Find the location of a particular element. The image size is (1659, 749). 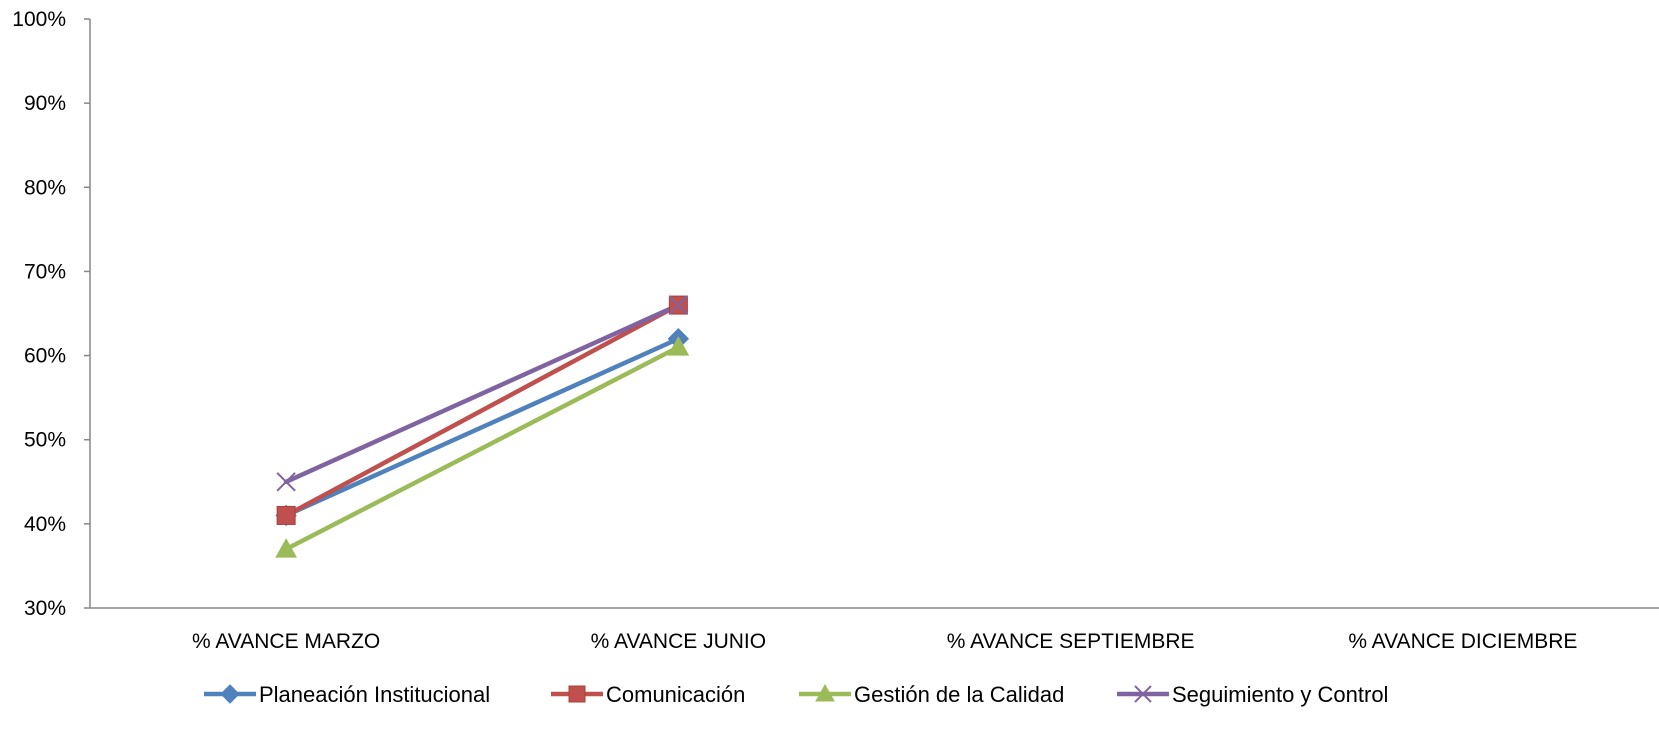

series-markers is located at coordinates (482, 426).